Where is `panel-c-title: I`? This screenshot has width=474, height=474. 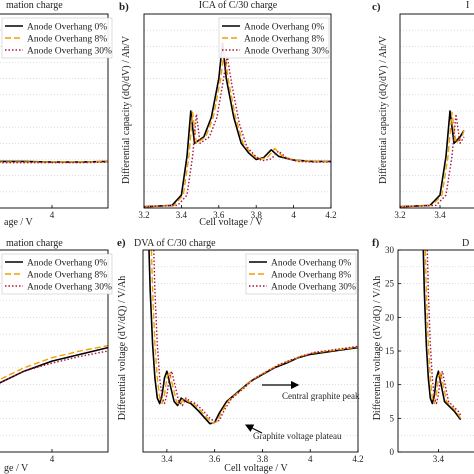 panel-c-title: I is located at coordinates (467, 5).